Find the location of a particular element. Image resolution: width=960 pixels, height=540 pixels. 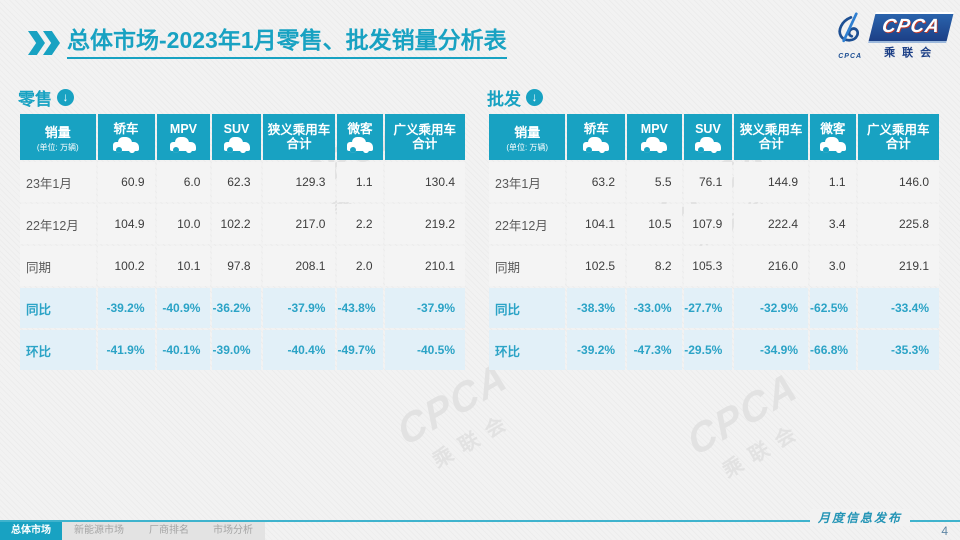

table-cell: -33.4% is located at coordinates (898, 308).